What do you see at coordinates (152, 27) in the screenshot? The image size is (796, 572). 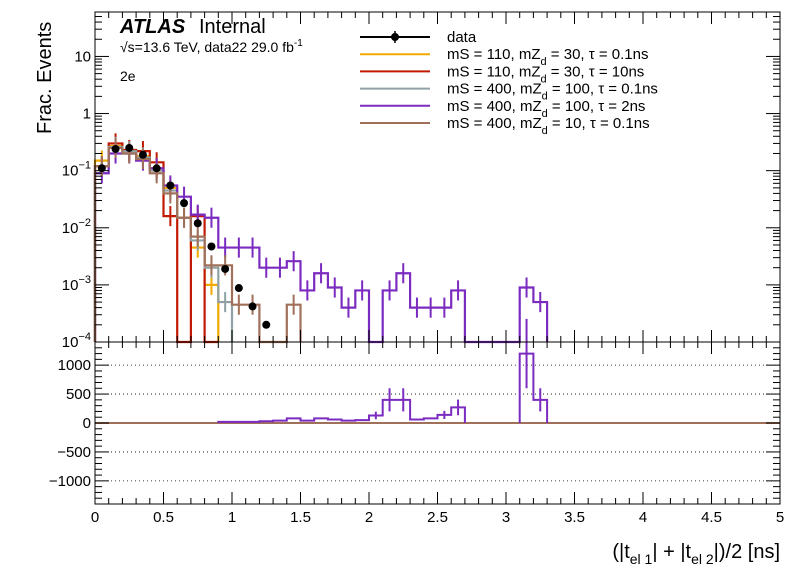 I see `experiment-label: ATLAS` at bounding box center [152, 27].